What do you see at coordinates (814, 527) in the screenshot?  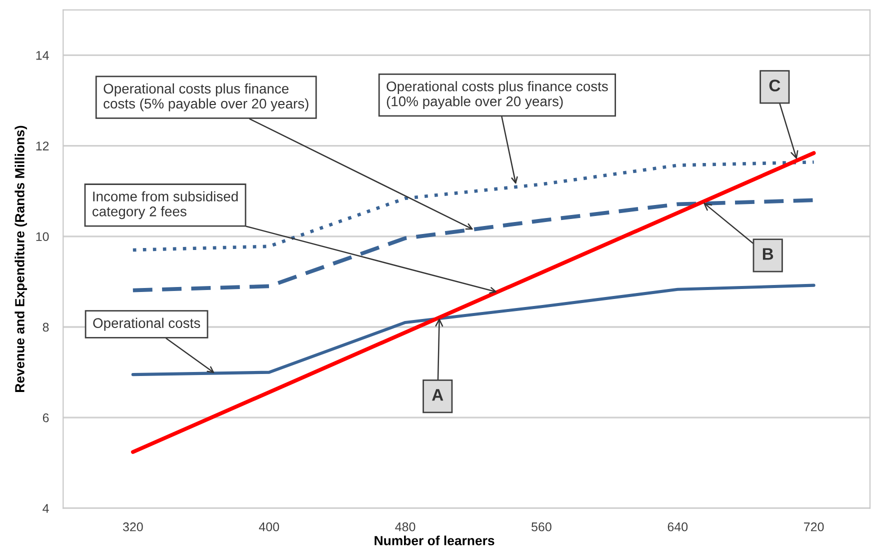 I see `x-tick-label: 720` at bounding box center [814, 527].